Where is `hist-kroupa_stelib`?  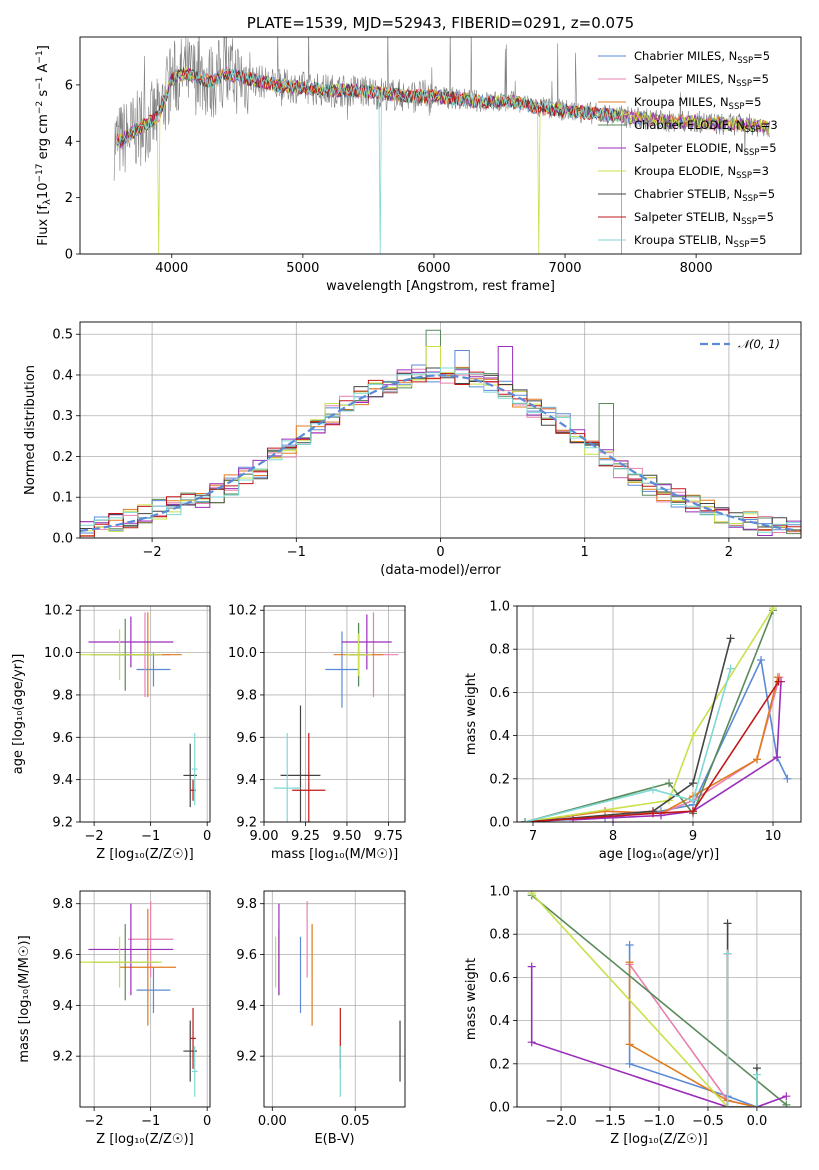 hist-kroupa_stelib is located at coordinates (440, 452).